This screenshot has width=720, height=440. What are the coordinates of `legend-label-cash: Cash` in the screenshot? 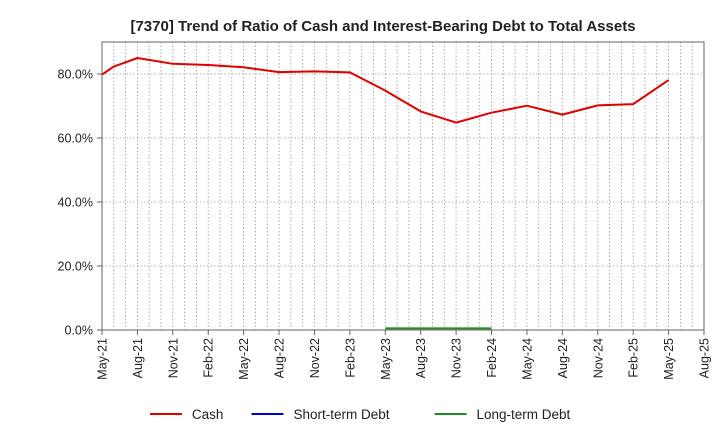 It's located at (208, 414).